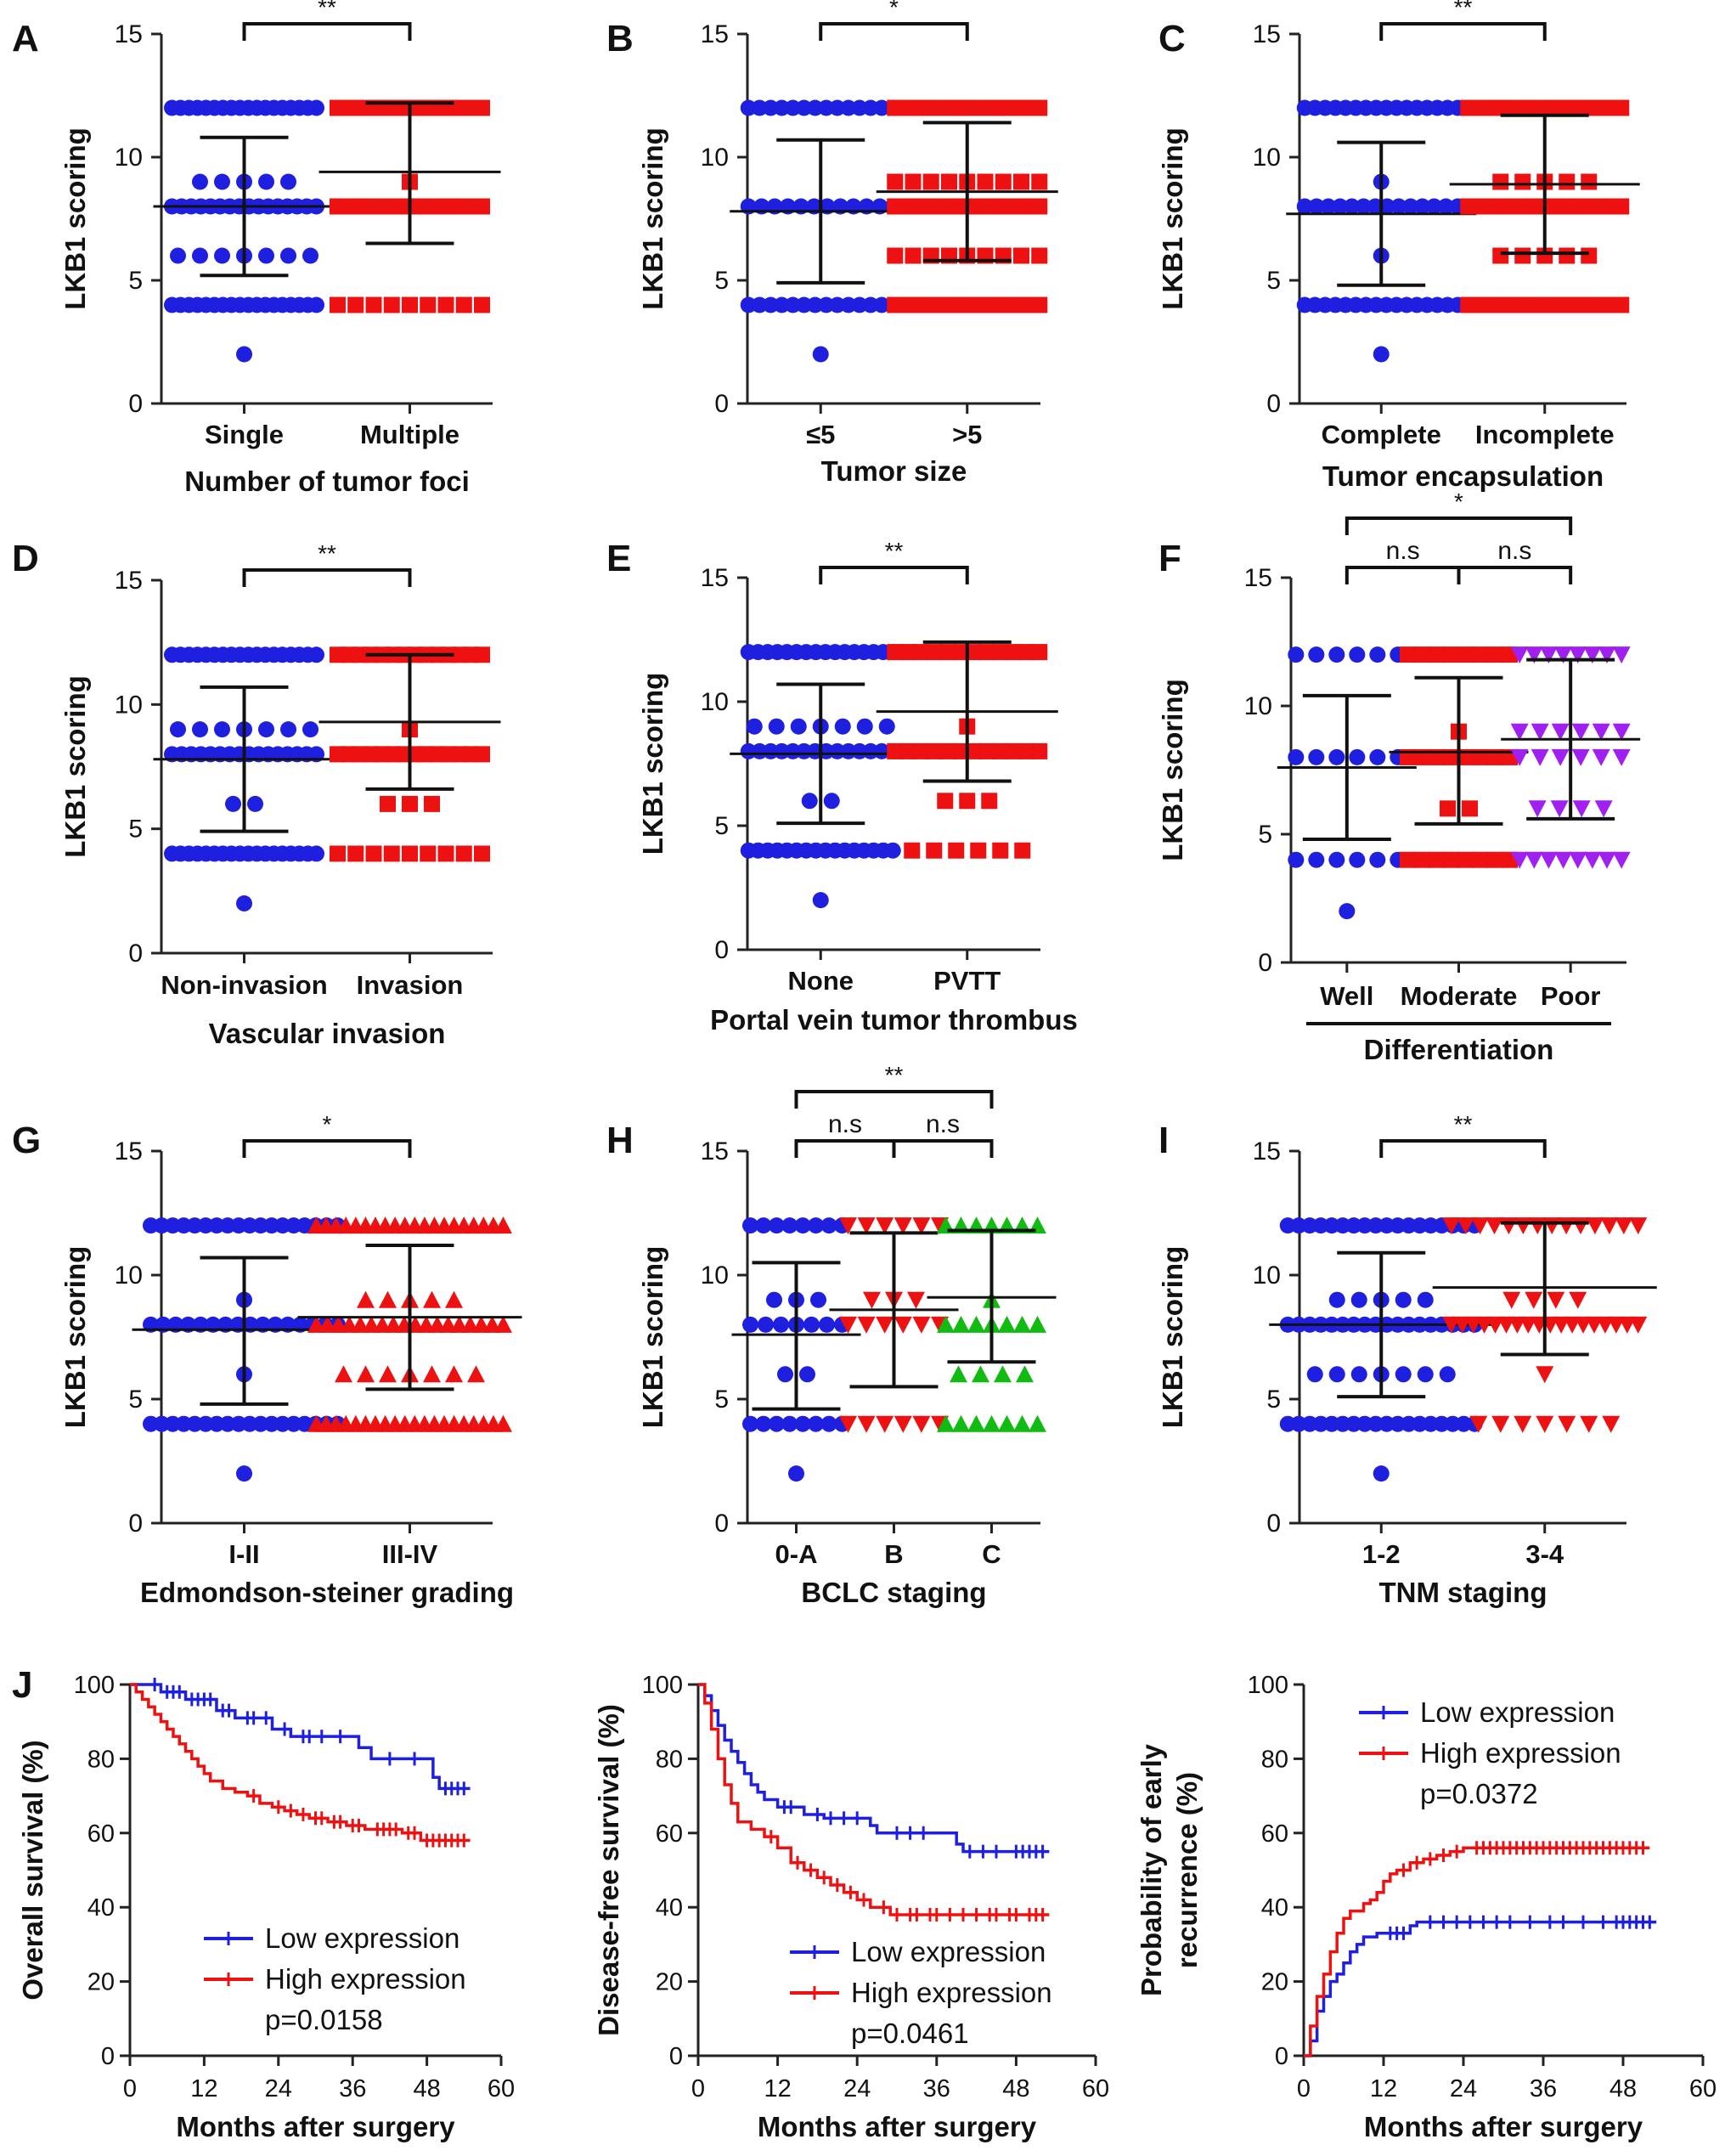 This screenshot has height=2156, width=1725. Describe the element at coordinates (670, 1834) in the screenshot. I see `y-tick-label: 60` at that location.